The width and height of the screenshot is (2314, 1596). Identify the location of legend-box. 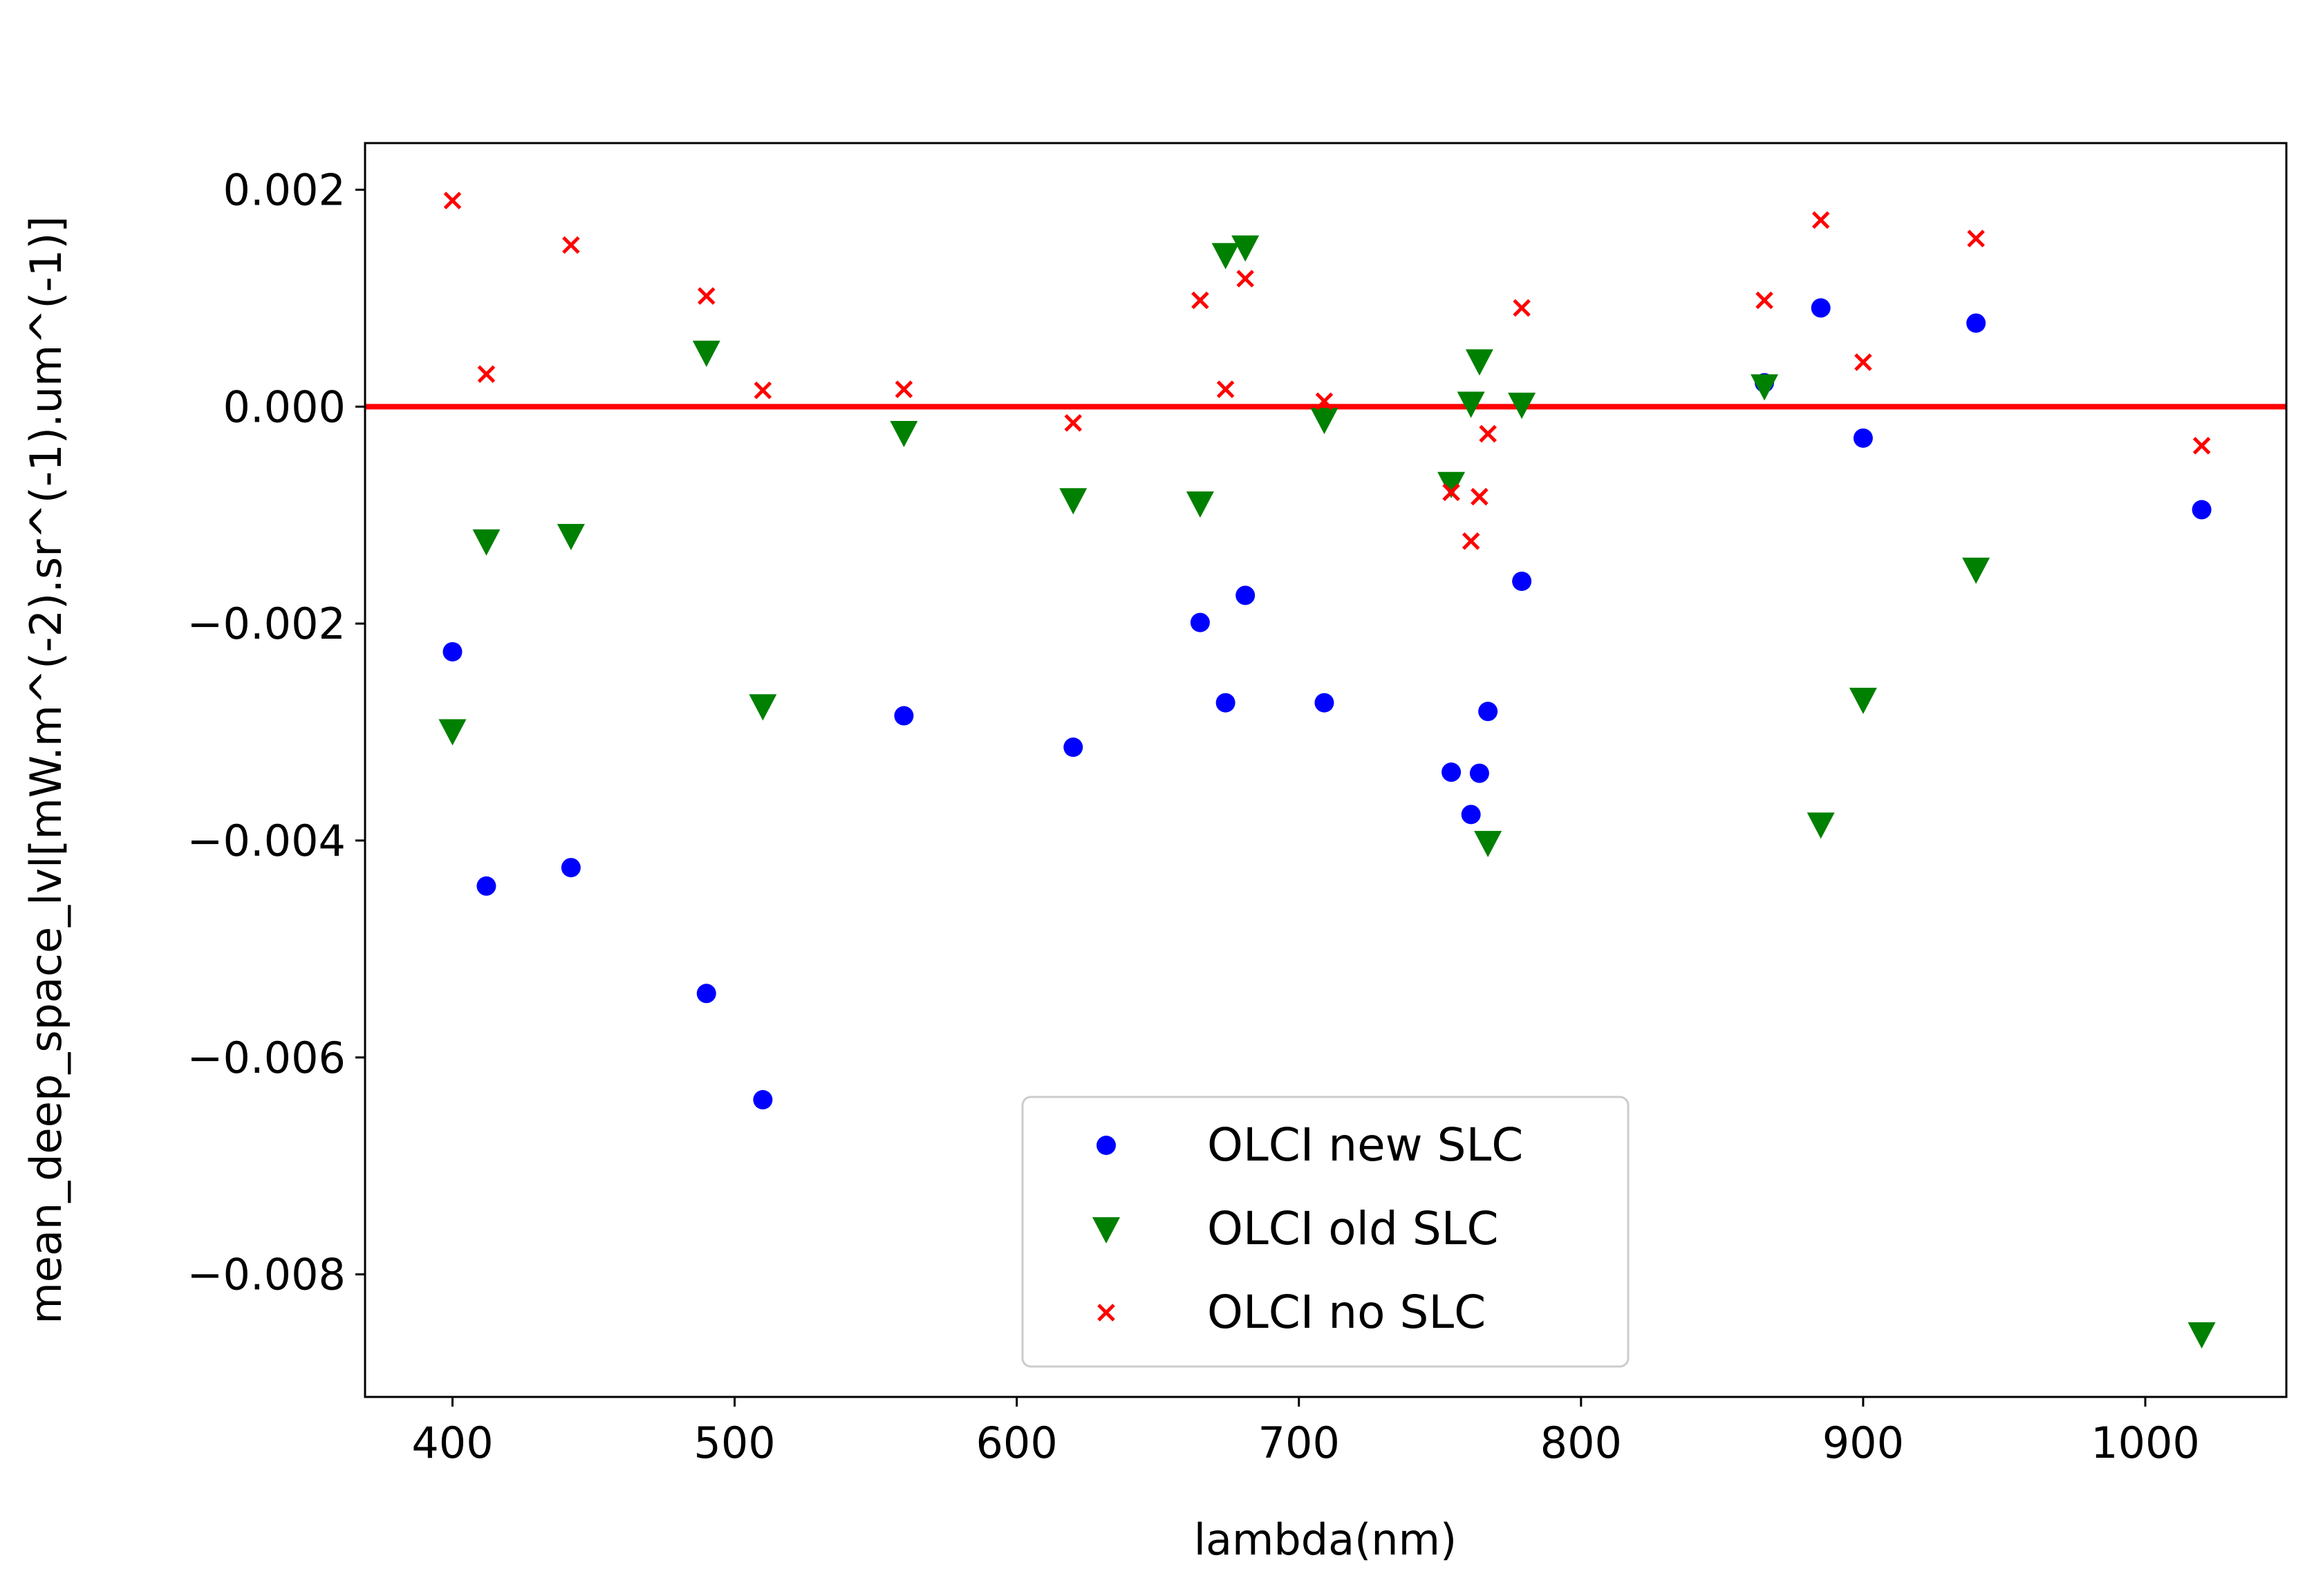
(1325, 1232).